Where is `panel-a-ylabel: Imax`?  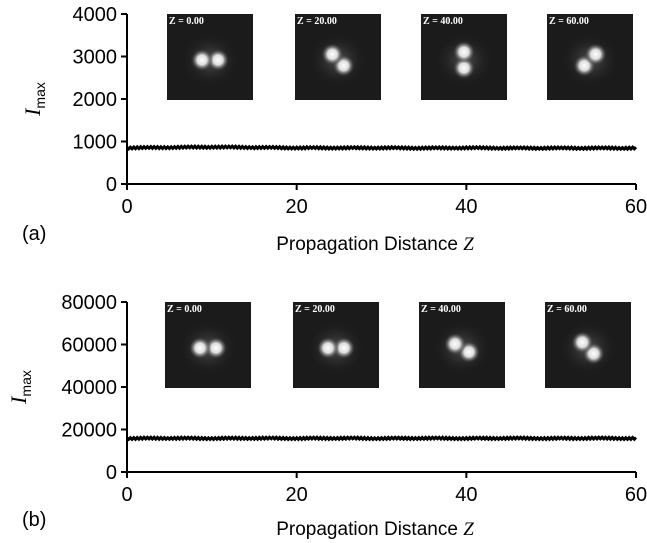 panel-a-ylabel: Imax is located at coordinates (34, 99).